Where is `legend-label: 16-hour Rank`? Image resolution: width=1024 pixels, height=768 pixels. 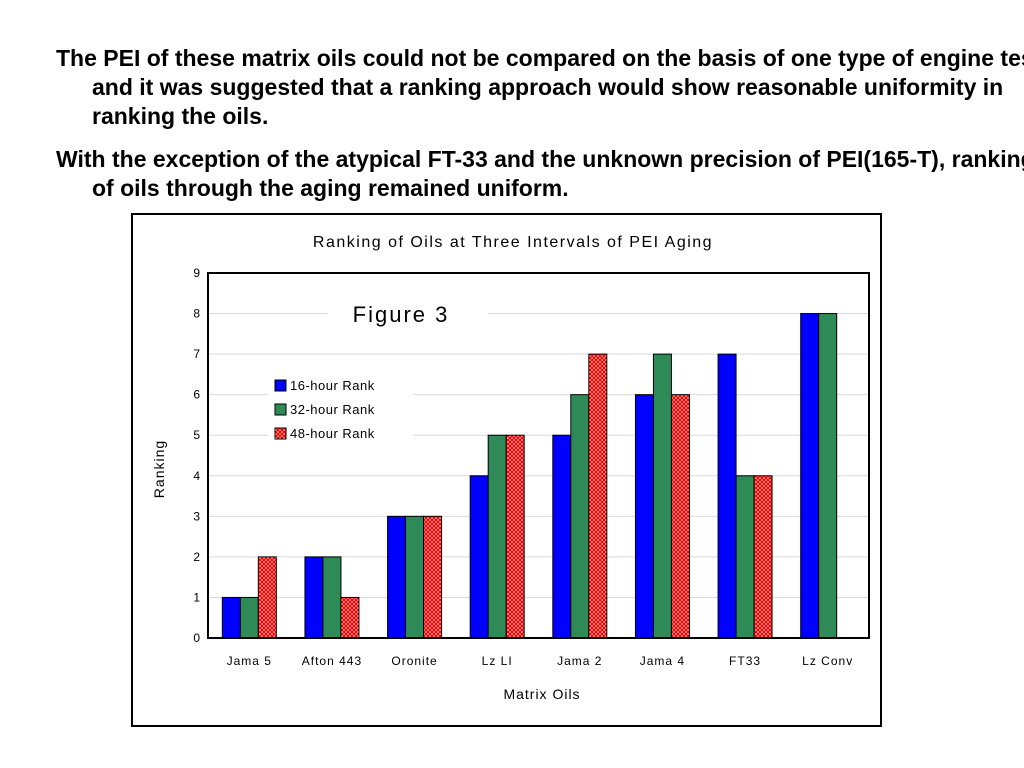
legend-label: 16-hour Rank is located at coordinates (332, 385).